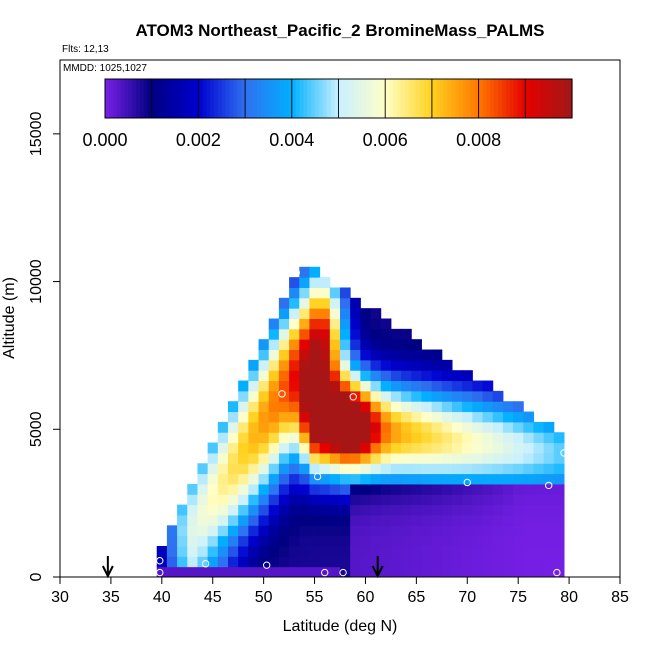  What do you see at coordinates (564, 453) in the screenshot?
I see `sample-point` at bounding box center [564, 453].